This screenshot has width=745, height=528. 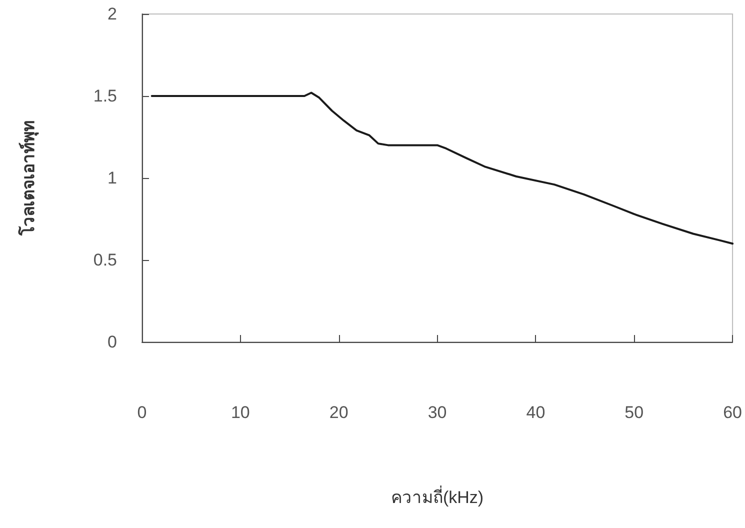 What do you see at coordinates (338, 412) in the screenshot?
I see `x-tick-label: 20` at bounding box center [338, 412].